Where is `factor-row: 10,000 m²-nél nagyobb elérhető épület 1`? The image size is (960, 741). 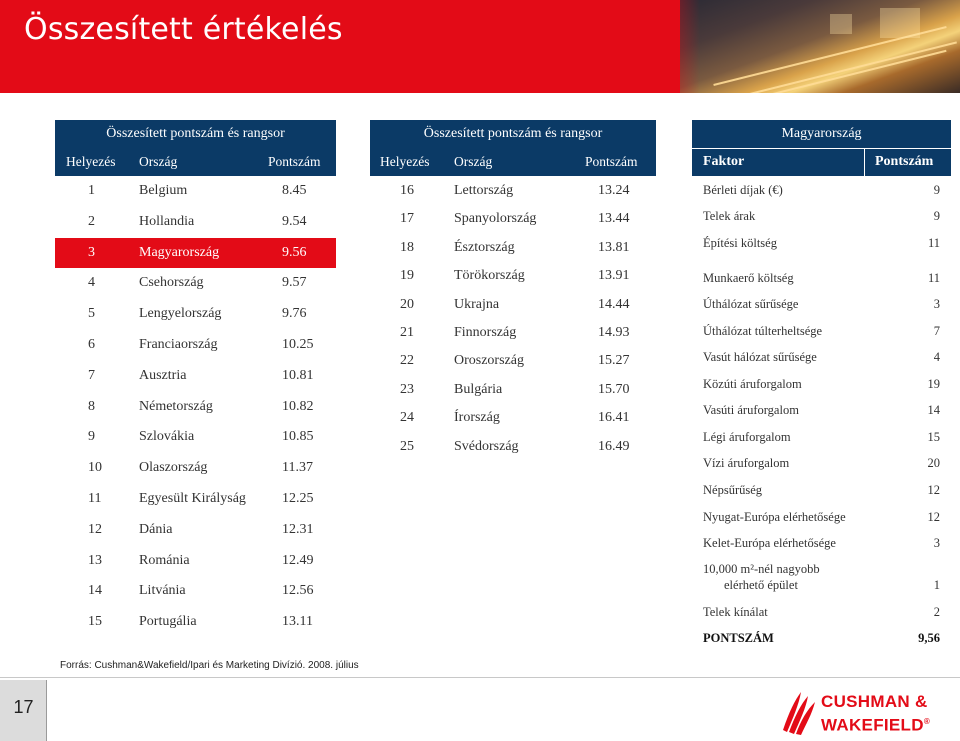 factor-row: 10,000 m²-nél nagyobb elérhető épület 1 is located at coordinates (821, 579).